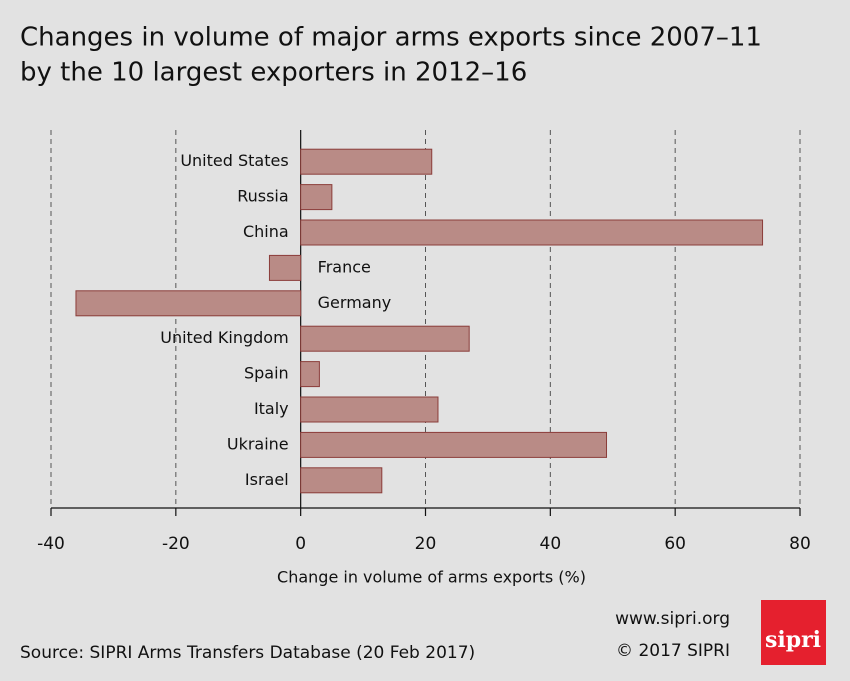  Describe the element at coordinates (224, 337) in the screenshot. I see `category-label: United Kingdom` at that location.